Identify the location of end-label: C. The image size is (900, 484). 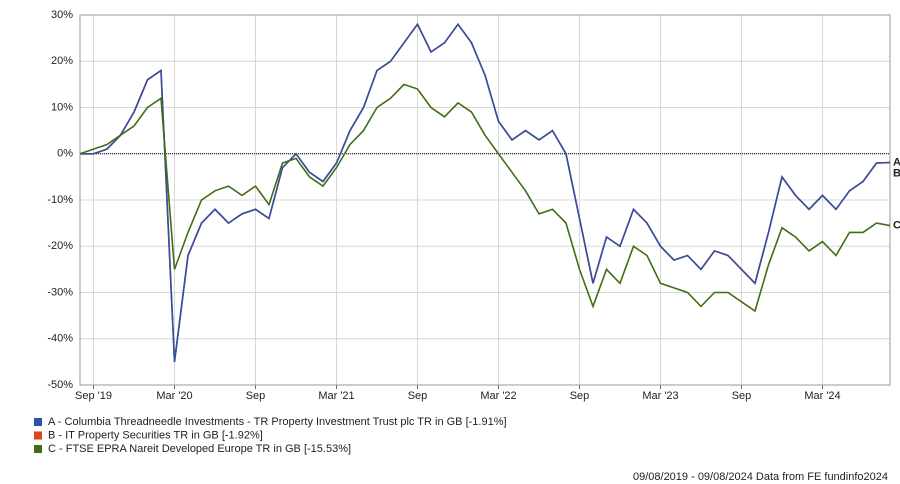
(896, 225).